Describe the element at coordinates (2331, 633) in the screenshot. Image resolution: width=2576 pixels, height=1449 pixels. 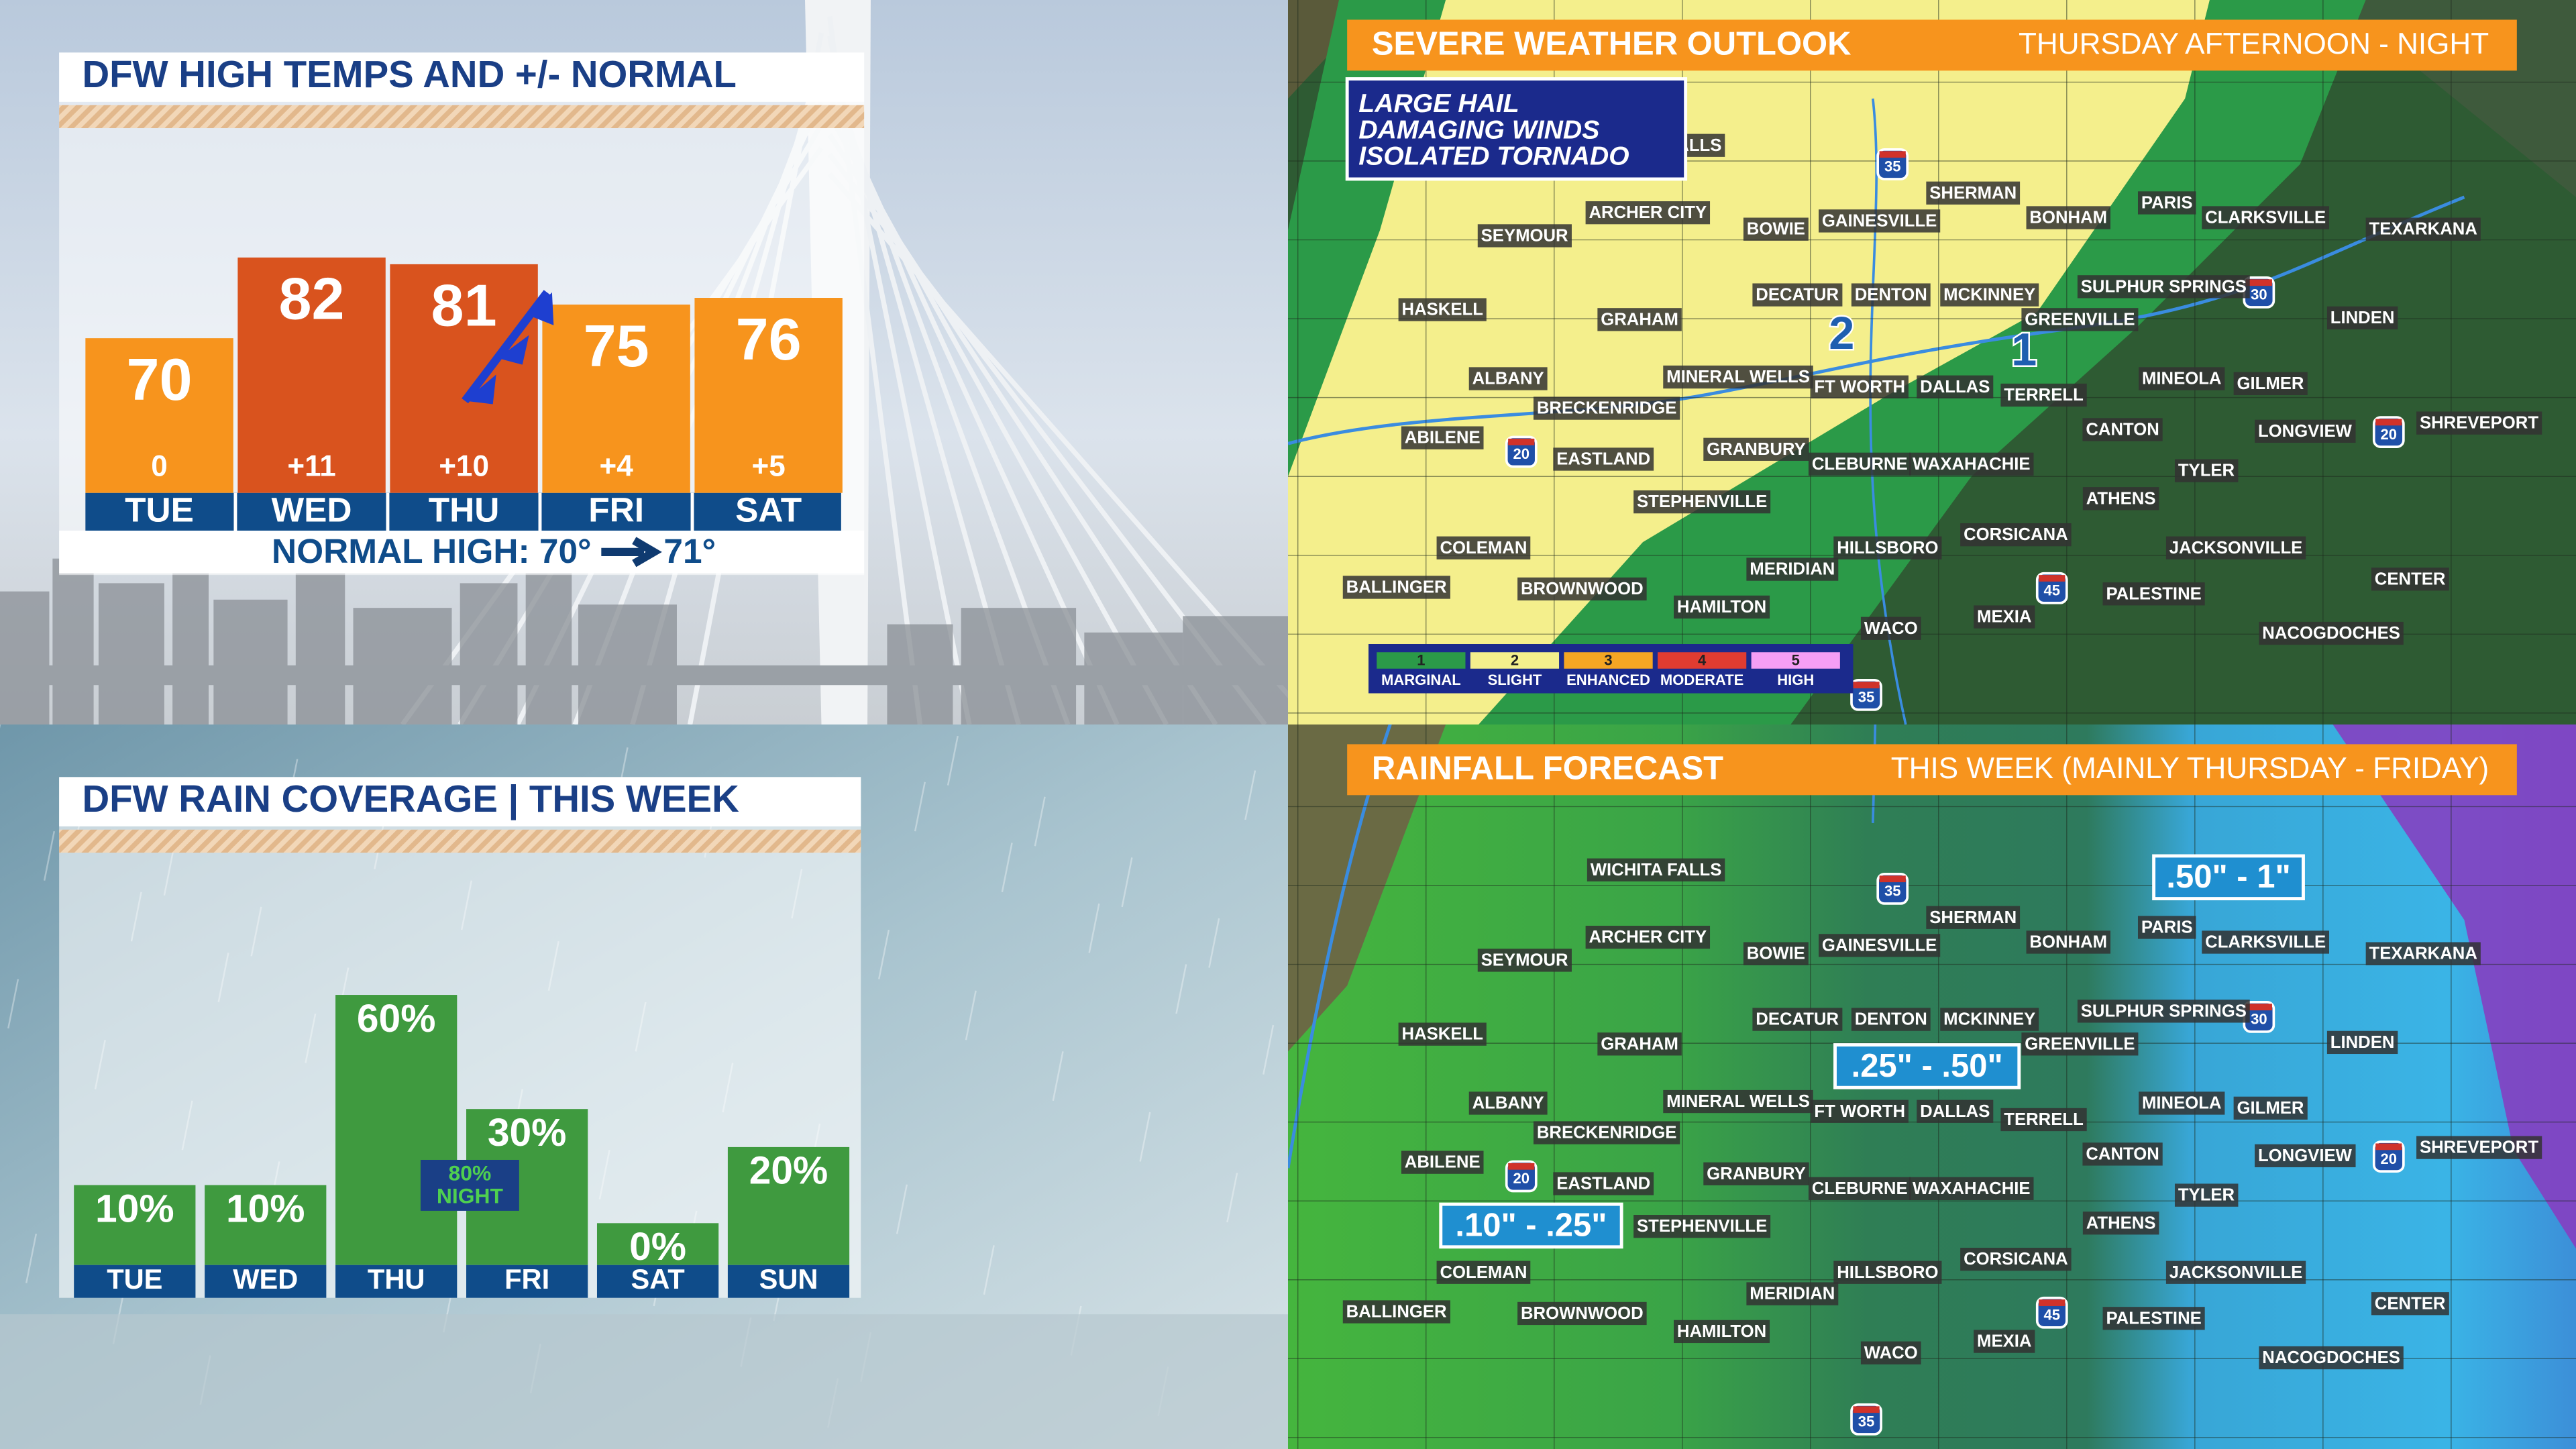
I see `city-label: NACOGDOCHES` at that location.